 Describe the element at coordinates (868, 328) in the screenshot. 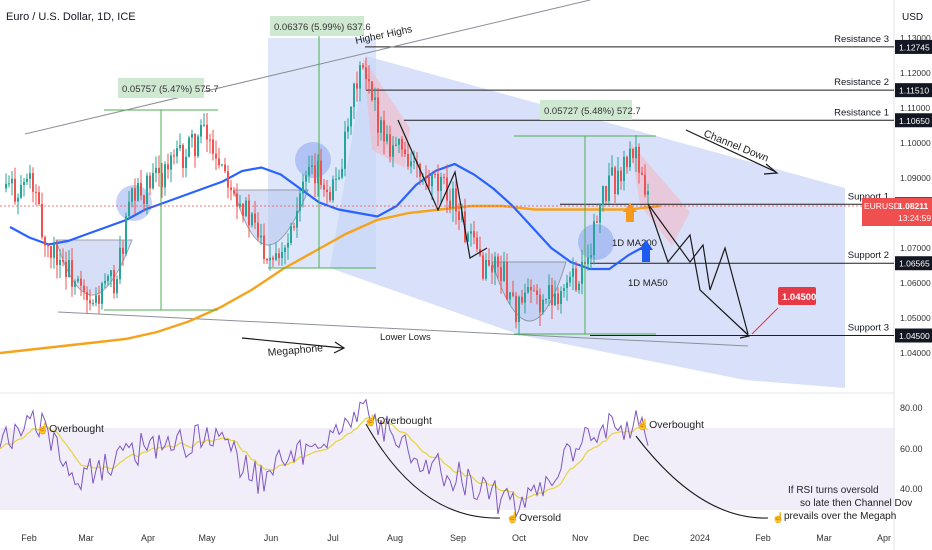

I see `level-name: Support 3` at that location.